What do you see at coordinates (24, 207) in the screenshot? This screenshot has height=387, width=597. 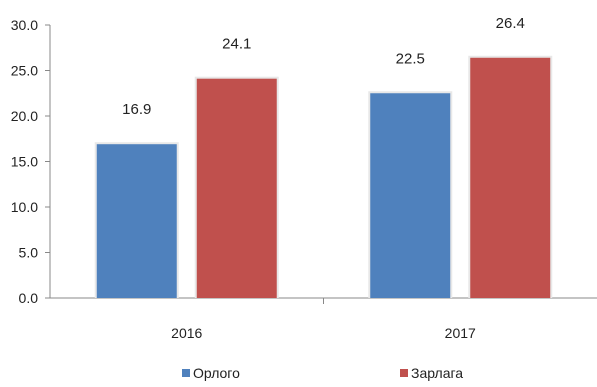 I see `y-tick-label: 10.0` at bounding box center [24, 207].